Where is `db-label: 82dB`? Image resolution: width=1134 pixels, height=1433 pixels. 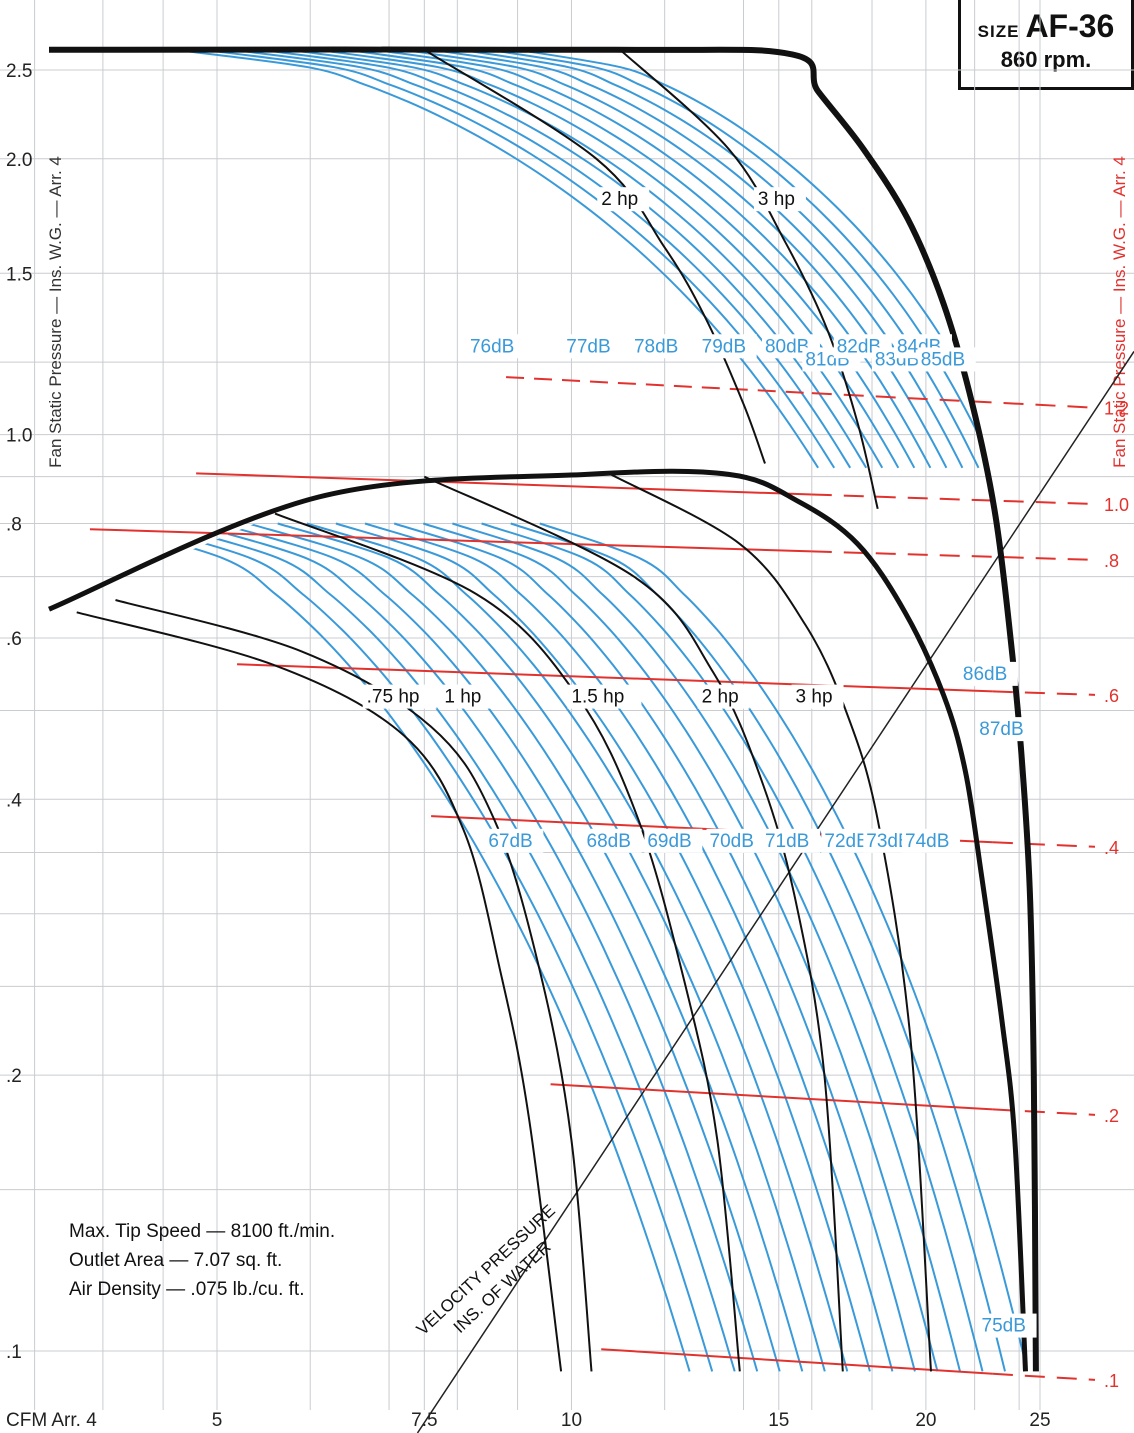
db-label: 82dB is located at coordinates (859, 346).